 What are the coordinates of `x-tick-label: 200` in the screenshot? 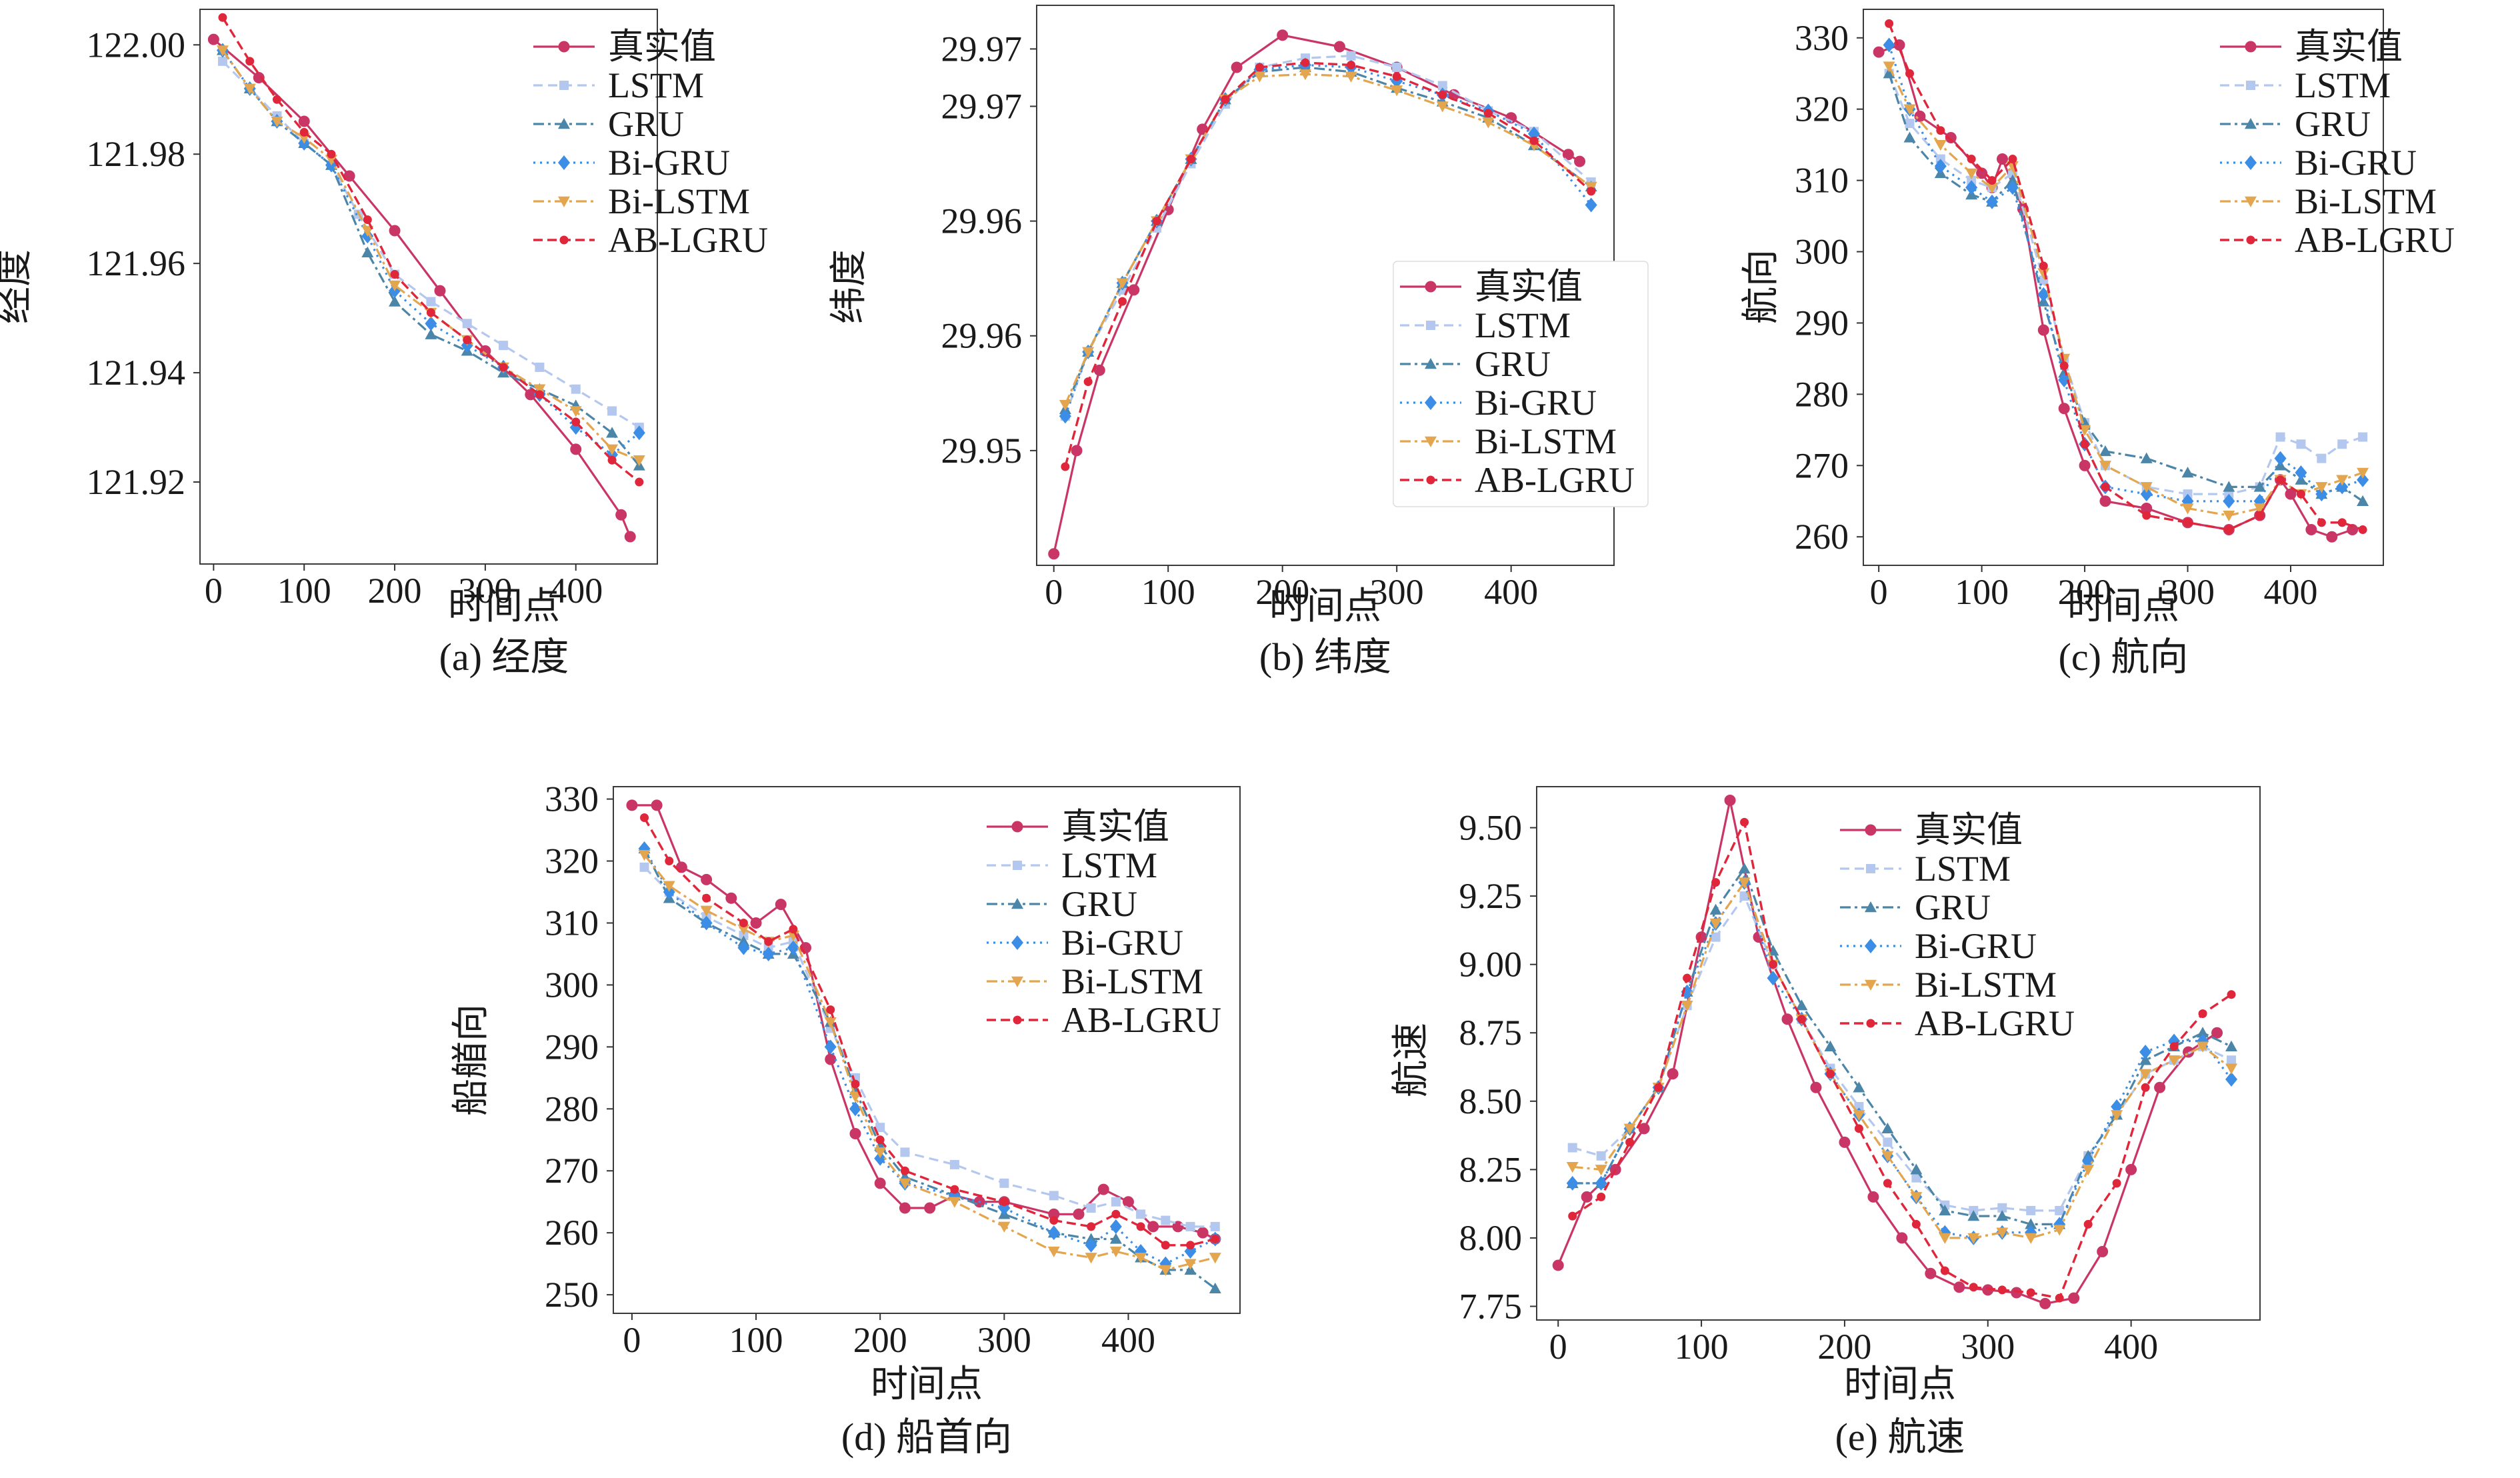 It's located at (1282, 592).